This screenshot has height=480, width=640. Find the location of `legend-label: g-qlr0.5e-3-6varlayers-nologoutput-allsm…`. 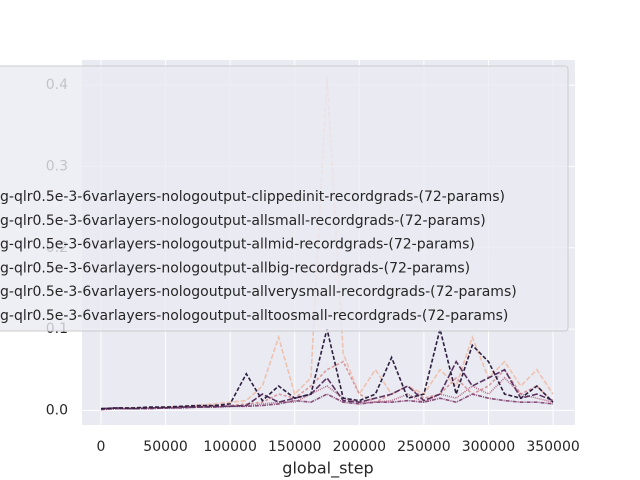

legend-label: g-qlr0.5e-3-6varlayers-nologoutput-allsm… is located at coordinates (243, 221).